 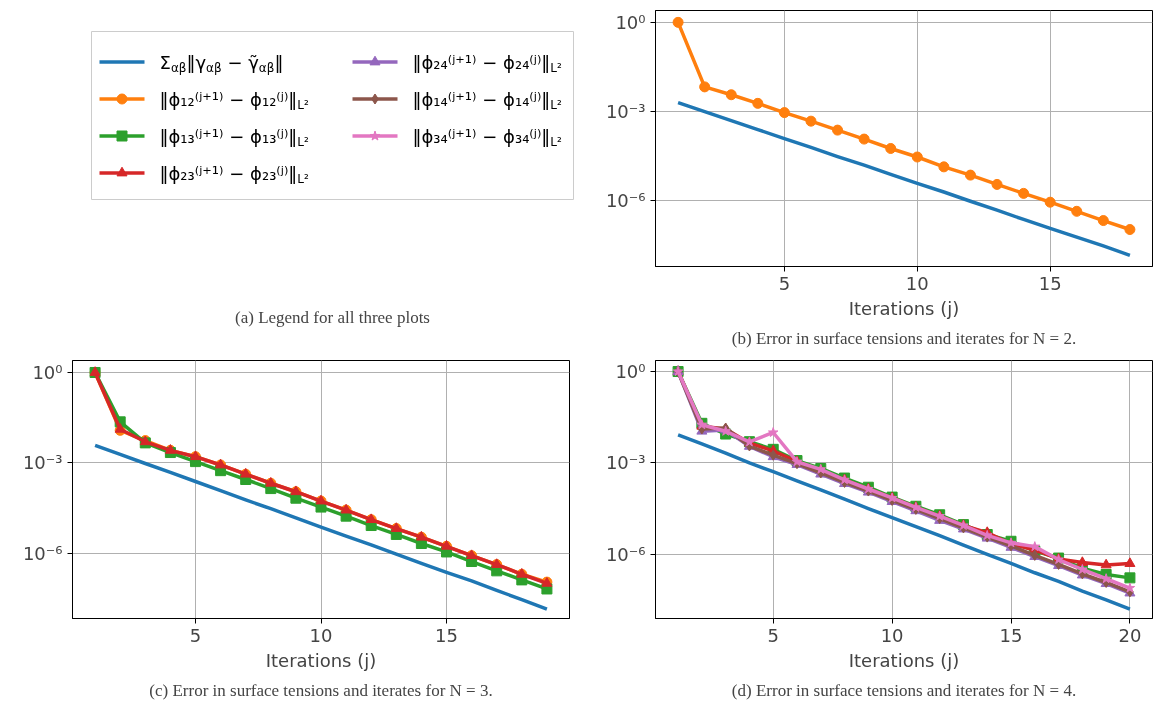 I want to click on text: (b) Error in surface tensions and iterates for N = 2., so click(x=904, y=338).